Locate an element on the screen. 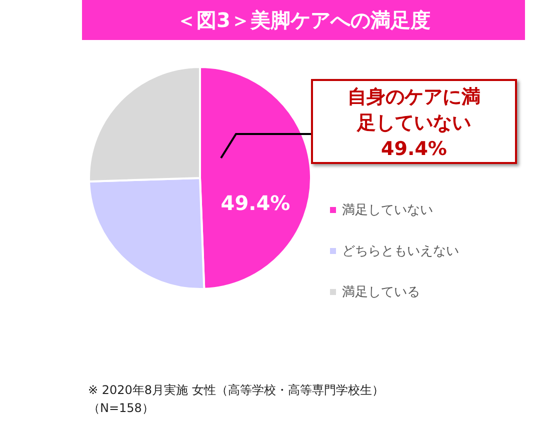 The width and height of the screenshot is (557, 429). text: 49.4% is located at coordinates (414, 149).